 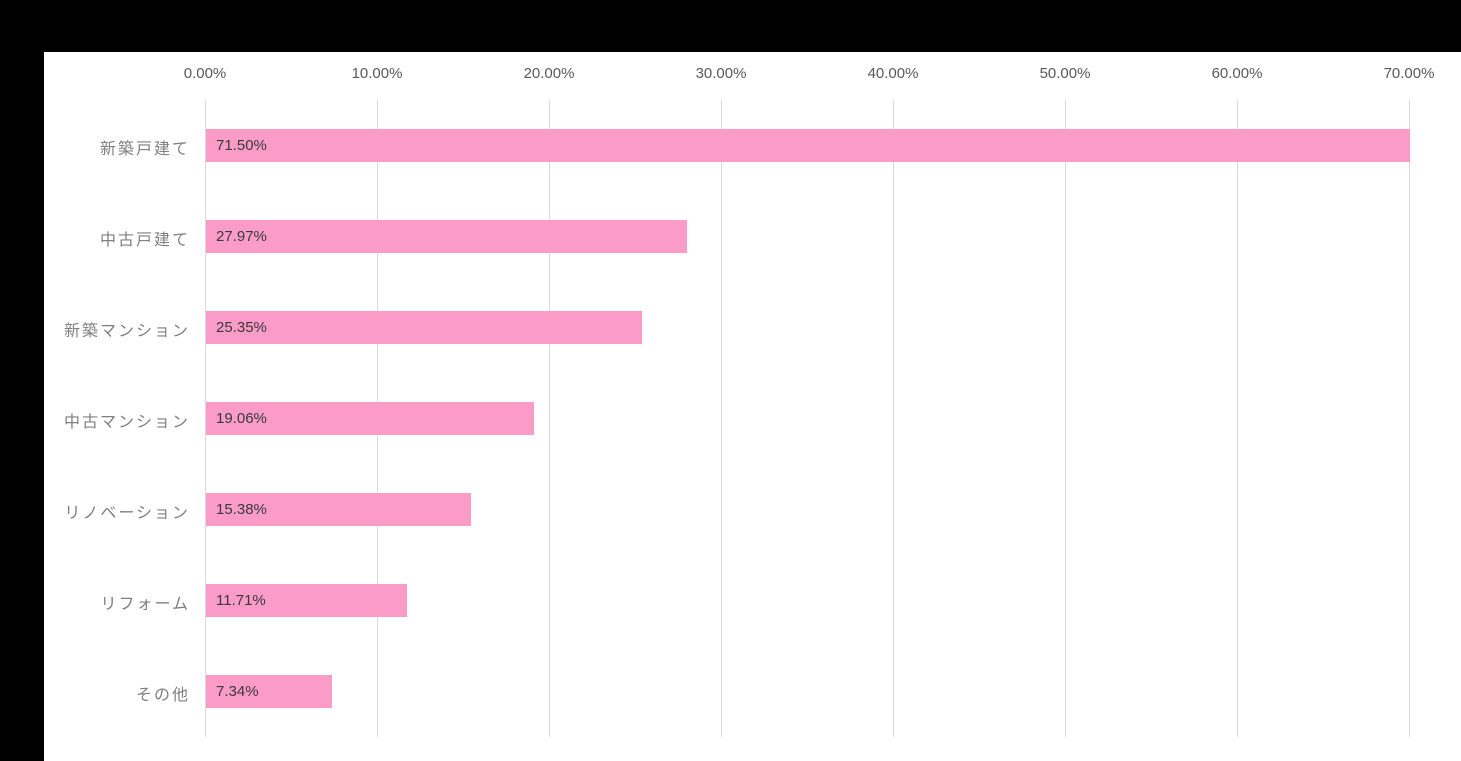 What do you see at coordinates (205, 73) in the screenshot?
I see `x-axis-tick-label: 0.00%` at bounding box center [205, 73].